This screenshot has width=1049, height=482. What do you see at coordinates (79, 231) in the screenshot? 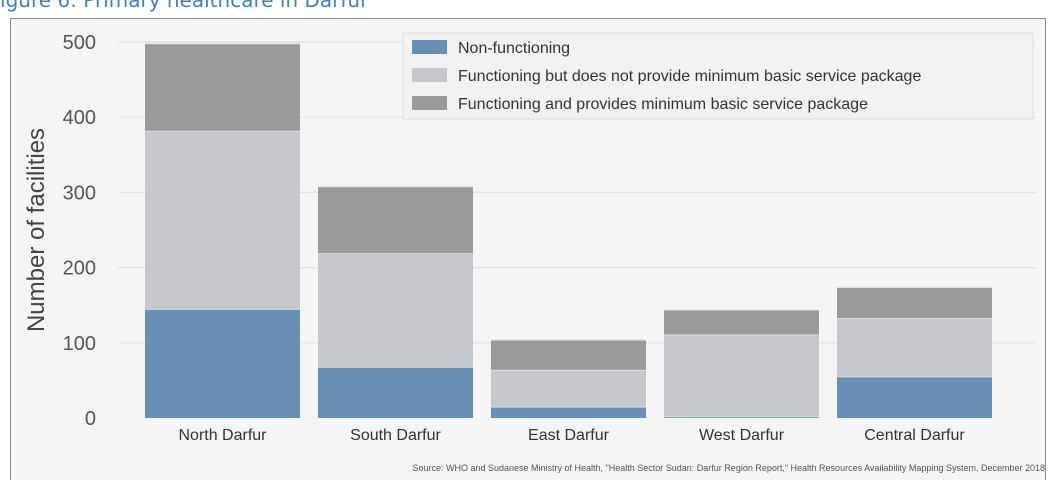
I see `y-tick-labels: 0 100 200 300 400 500` at bounding box center [79, 231].